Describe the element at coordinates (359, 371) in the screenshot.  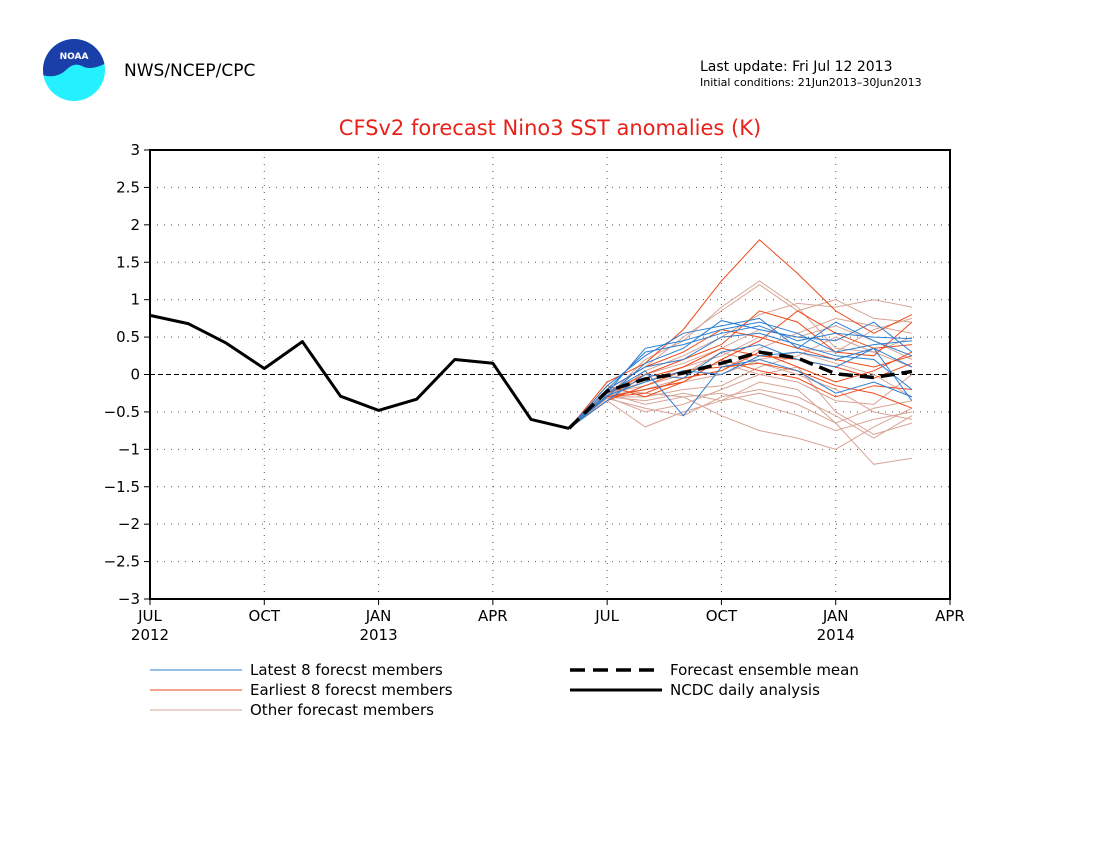
I see `ncdc-analysis-line` at that location.